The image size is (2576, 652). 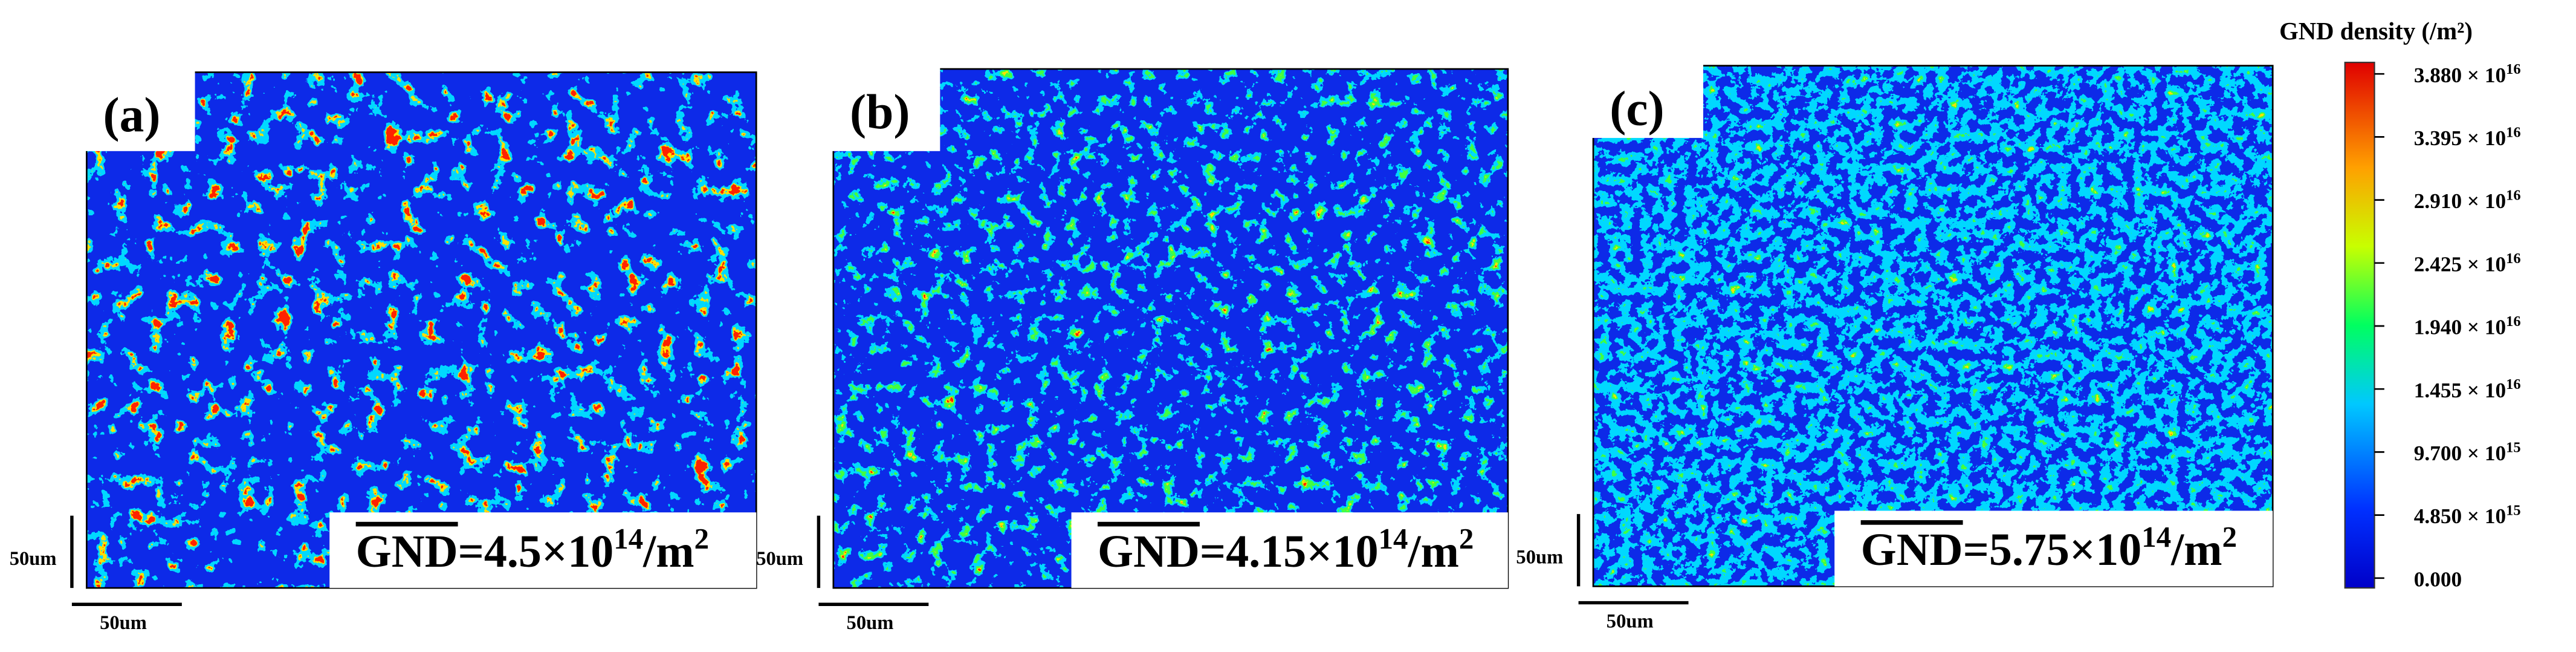 What do you see at coordinates (2376, 31) in the screenshot?
I see `colorbar-title: GND density (/m²)` at bounding box center [2376, 31].